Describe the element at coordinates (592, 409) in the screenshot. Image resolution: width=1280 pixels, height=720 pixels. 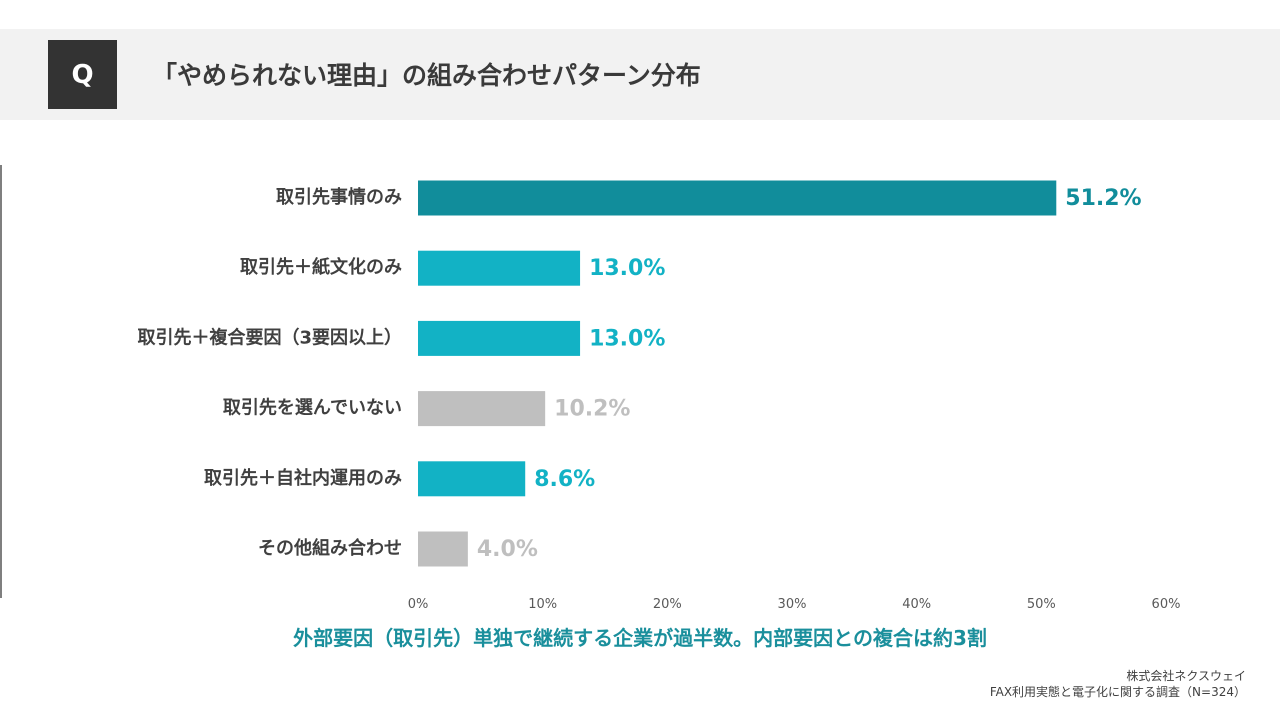
I see `data-label: 10.2%` at that location.